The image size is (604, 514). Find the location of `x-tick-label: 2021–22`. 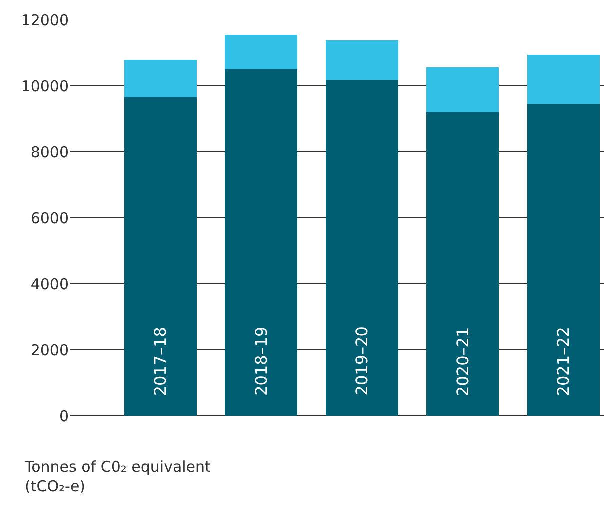

x-tick-label: 2021–22 is located at coordinates (564, 361).